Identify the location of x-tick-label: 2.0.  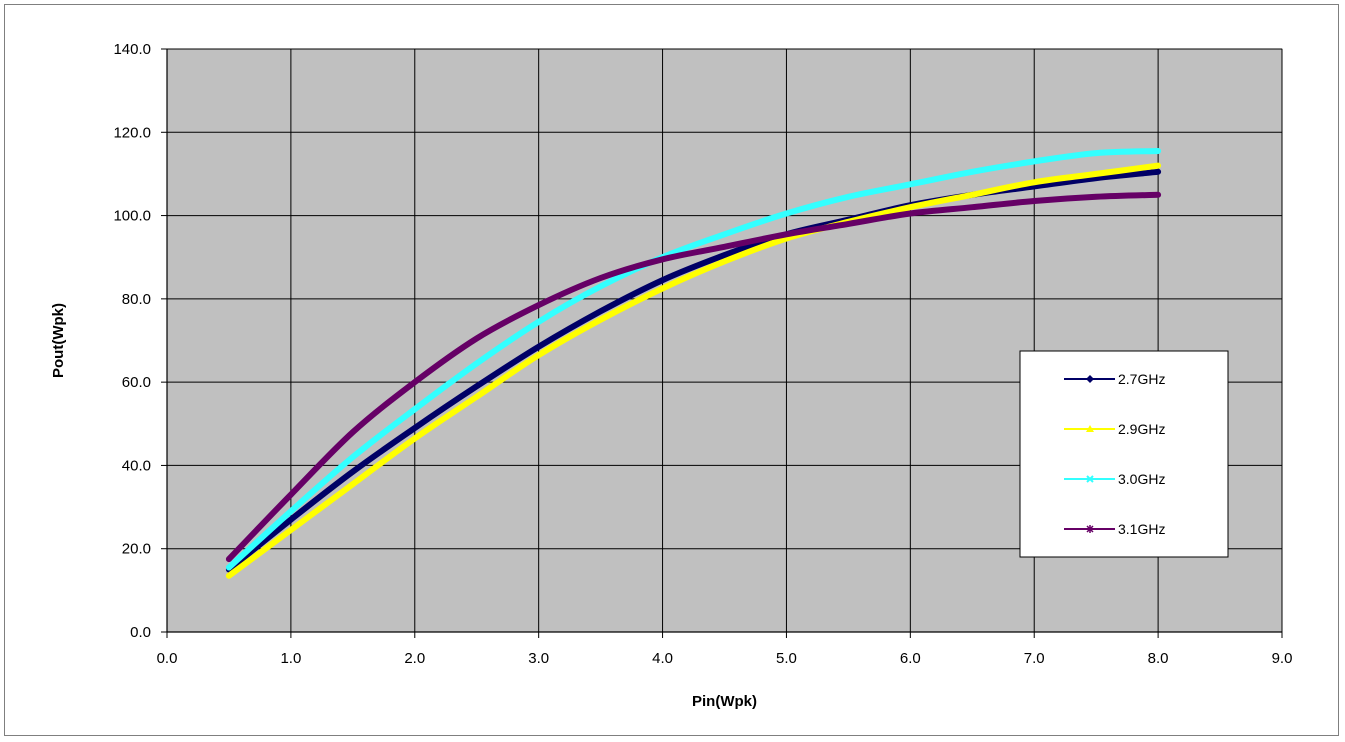
(414, 658).